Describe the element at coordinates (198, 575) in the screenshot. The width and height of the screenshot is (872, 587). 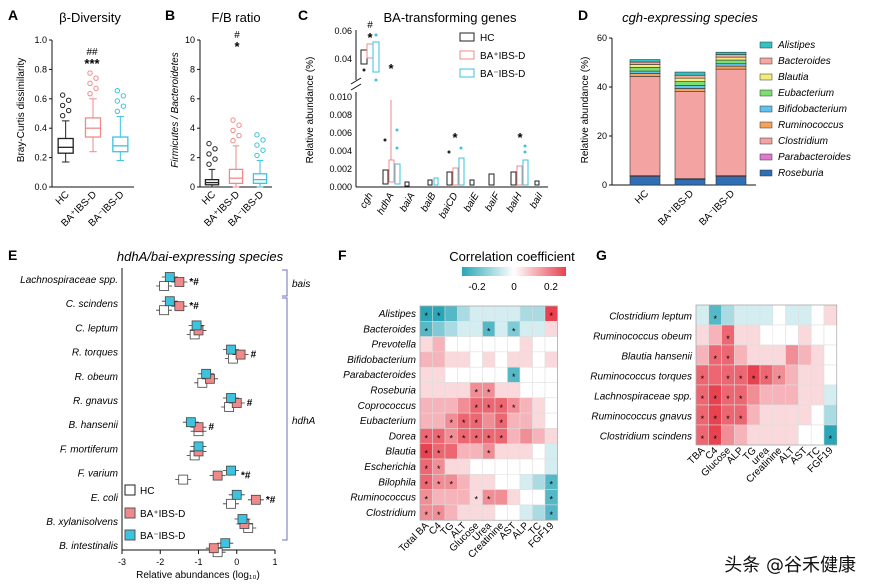
I see `panel-e-xlabel: Relative abundances (log₁₀)` at that location.